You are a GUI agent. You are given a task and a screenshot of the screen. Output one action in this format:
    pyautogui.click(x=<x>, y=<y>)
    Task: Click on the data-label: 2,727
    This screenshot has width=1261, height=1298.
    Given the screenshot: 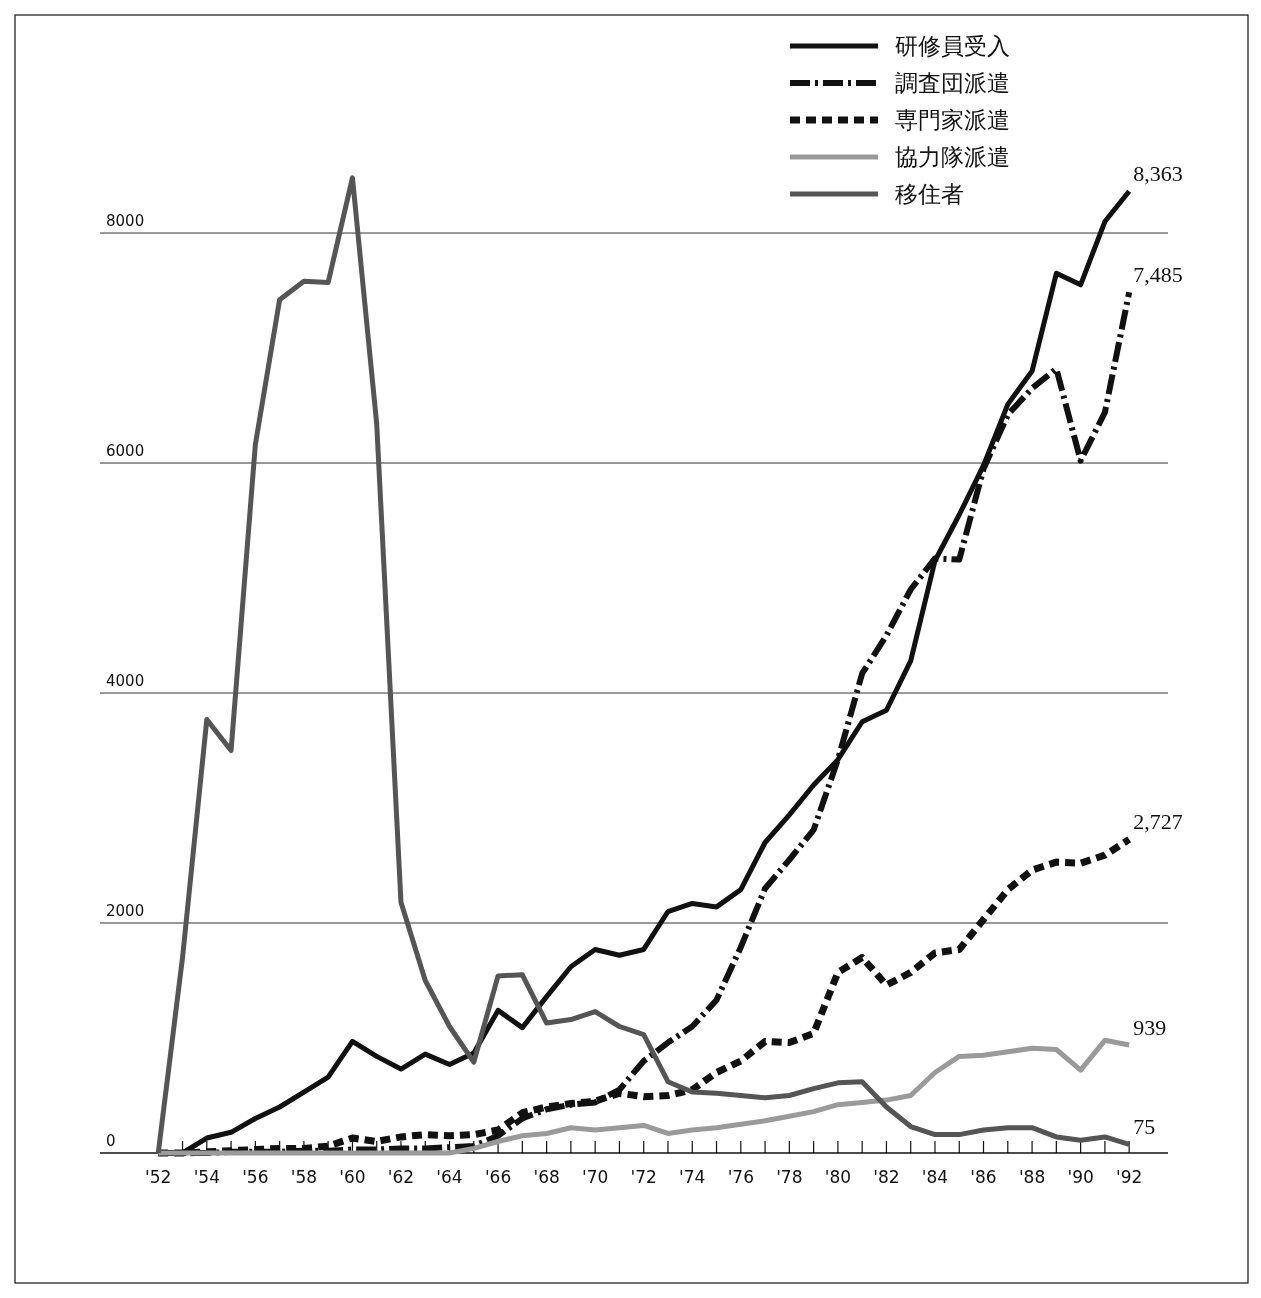 What is the action you would take?
    pyautogui.click(x=1158, y=822)
    